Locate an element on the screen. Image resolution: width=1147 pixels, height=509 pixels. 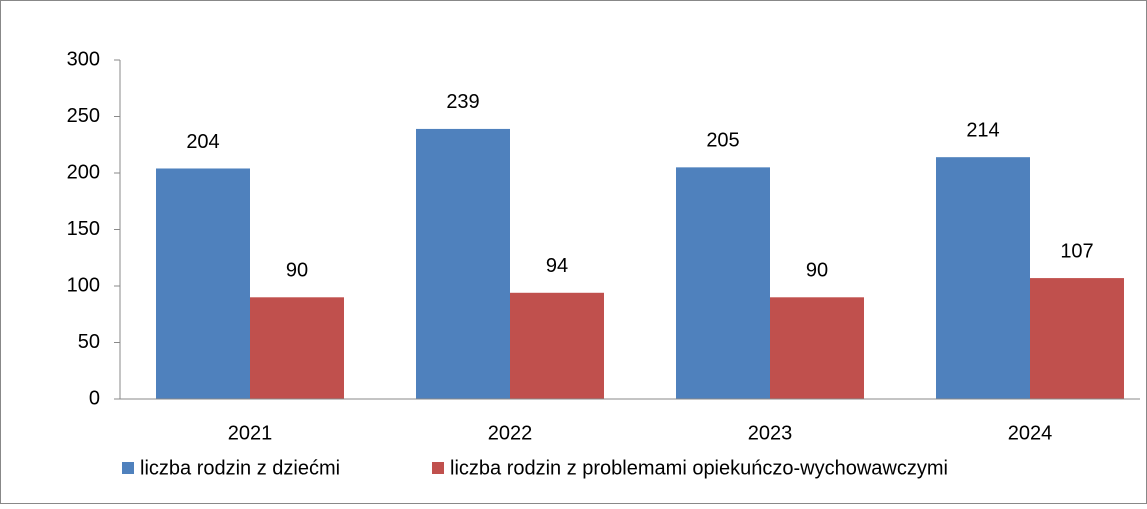
data-label: 239 is located at coordinates (462, 102).